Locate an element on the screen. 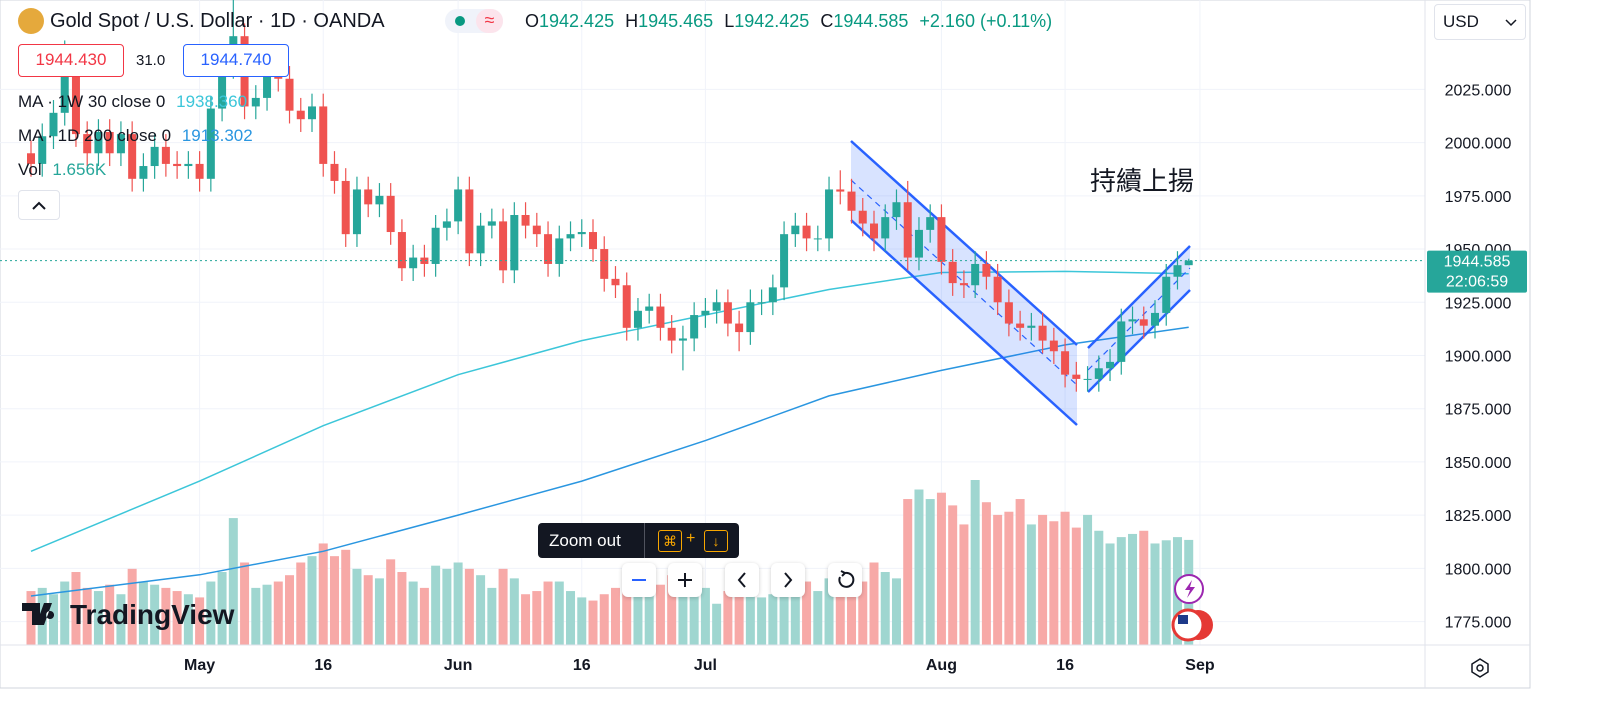 The width and height of the screenshot is (1600, 703). x-tick-label: Sep is located at coordinates (1200, 665).